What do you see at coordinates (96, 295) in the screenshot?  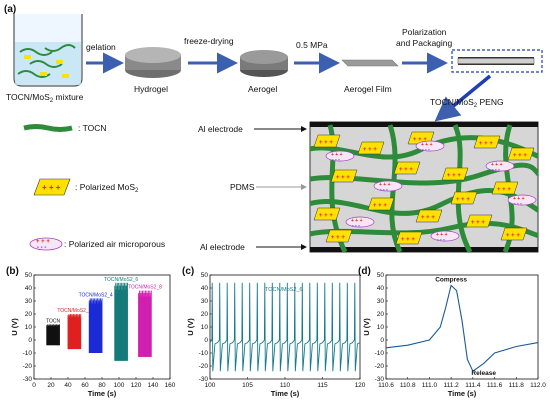 I see `series-label: TOCN/MoS2_4` at bounding box center [96, 295].